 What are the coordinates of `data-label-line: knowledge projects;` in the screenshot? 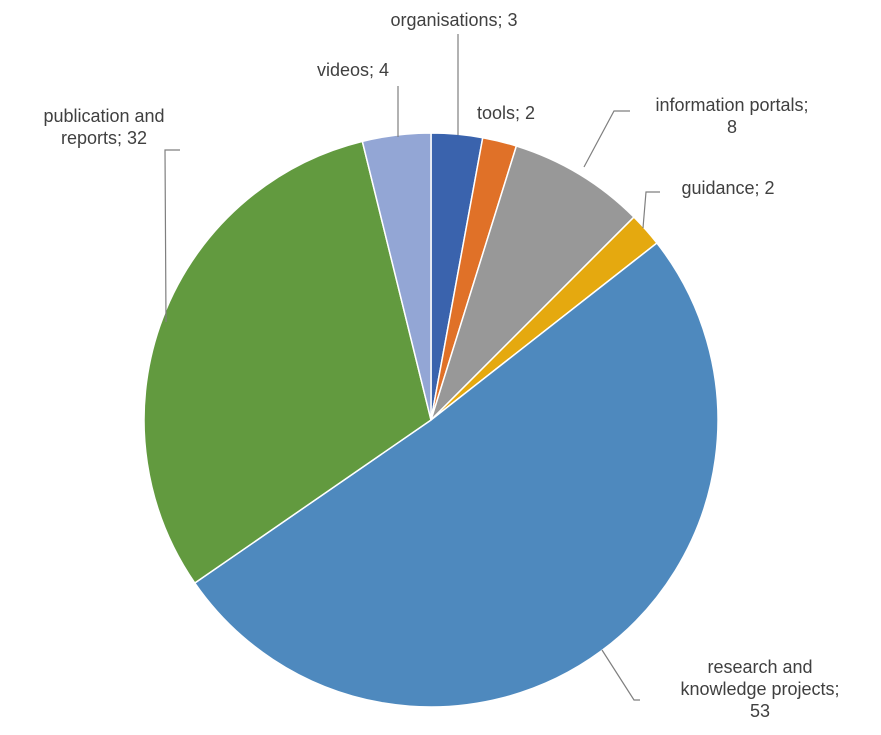 It's located at (759, 689).